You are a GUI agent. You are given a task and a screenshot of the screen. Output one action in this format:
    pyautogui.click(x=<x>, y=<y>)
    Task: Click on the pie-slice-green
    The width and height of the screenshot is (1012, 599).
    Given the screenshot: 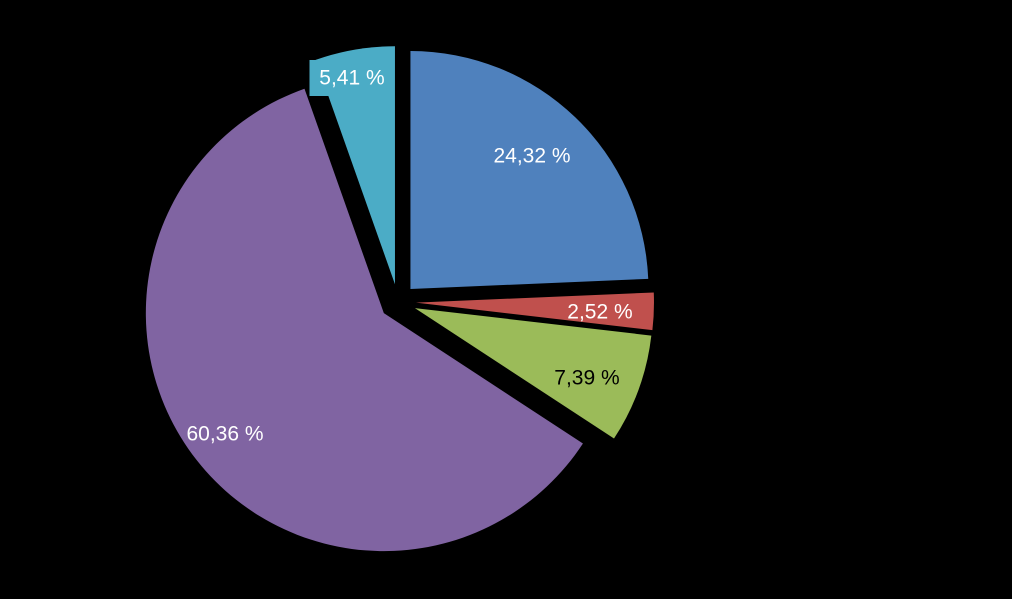 What is the action you would take?
    pyautogui.click(x=533, y=373)
    